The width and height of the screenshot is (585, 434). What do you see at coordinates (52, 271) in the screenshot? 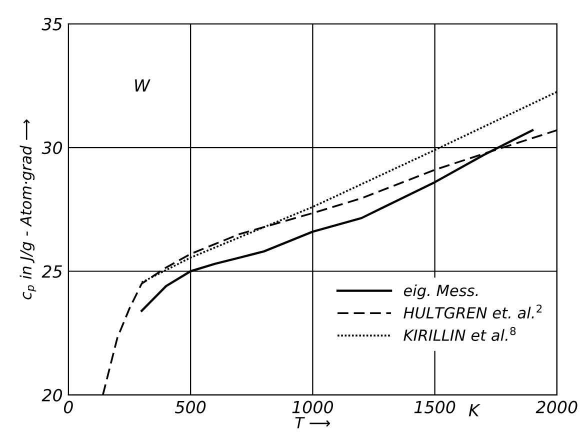
I see `y-tick-label: 25` at bounding box center [52, 271].